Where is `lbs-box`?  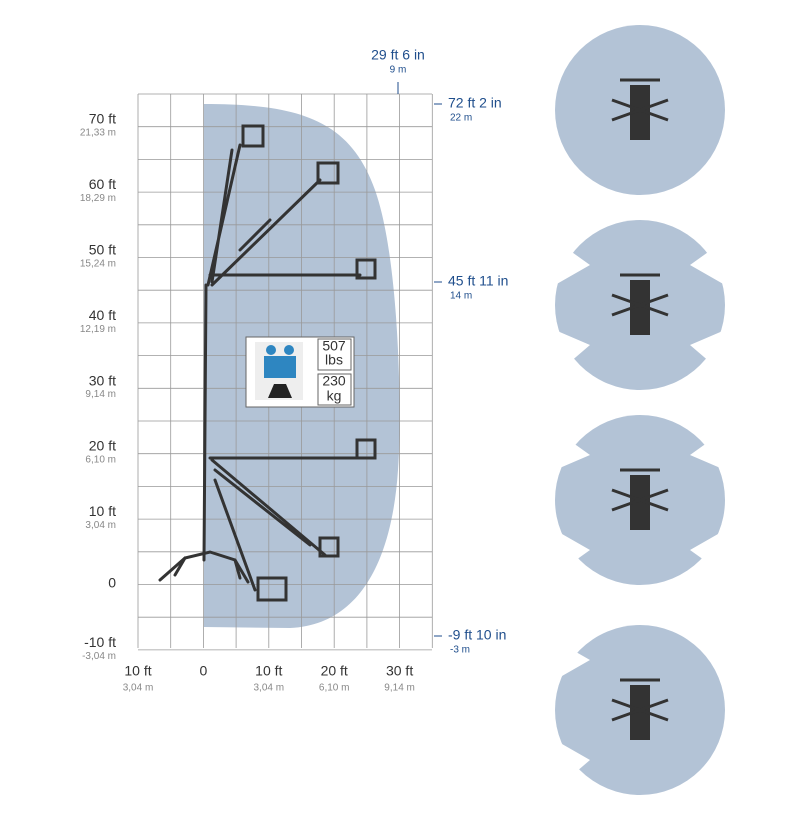 lbs-box is located at coordinates (334, 354).